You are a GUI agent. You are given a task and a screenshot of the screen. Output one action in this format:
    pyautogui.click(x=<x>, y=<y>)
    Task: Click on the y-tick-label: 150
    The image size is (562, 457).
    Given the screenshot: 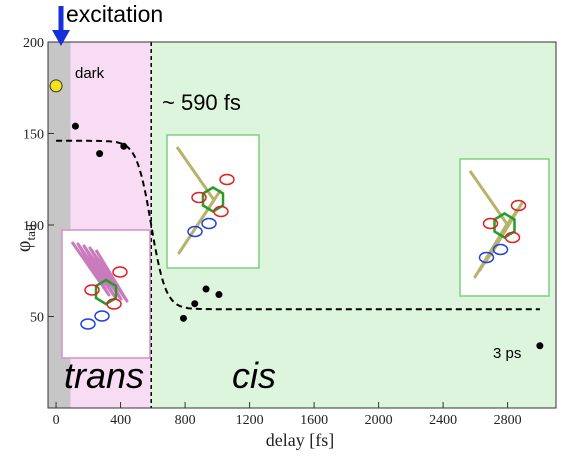 What is the action you would take?
    pyautogui.click(x=33, y=135)
    